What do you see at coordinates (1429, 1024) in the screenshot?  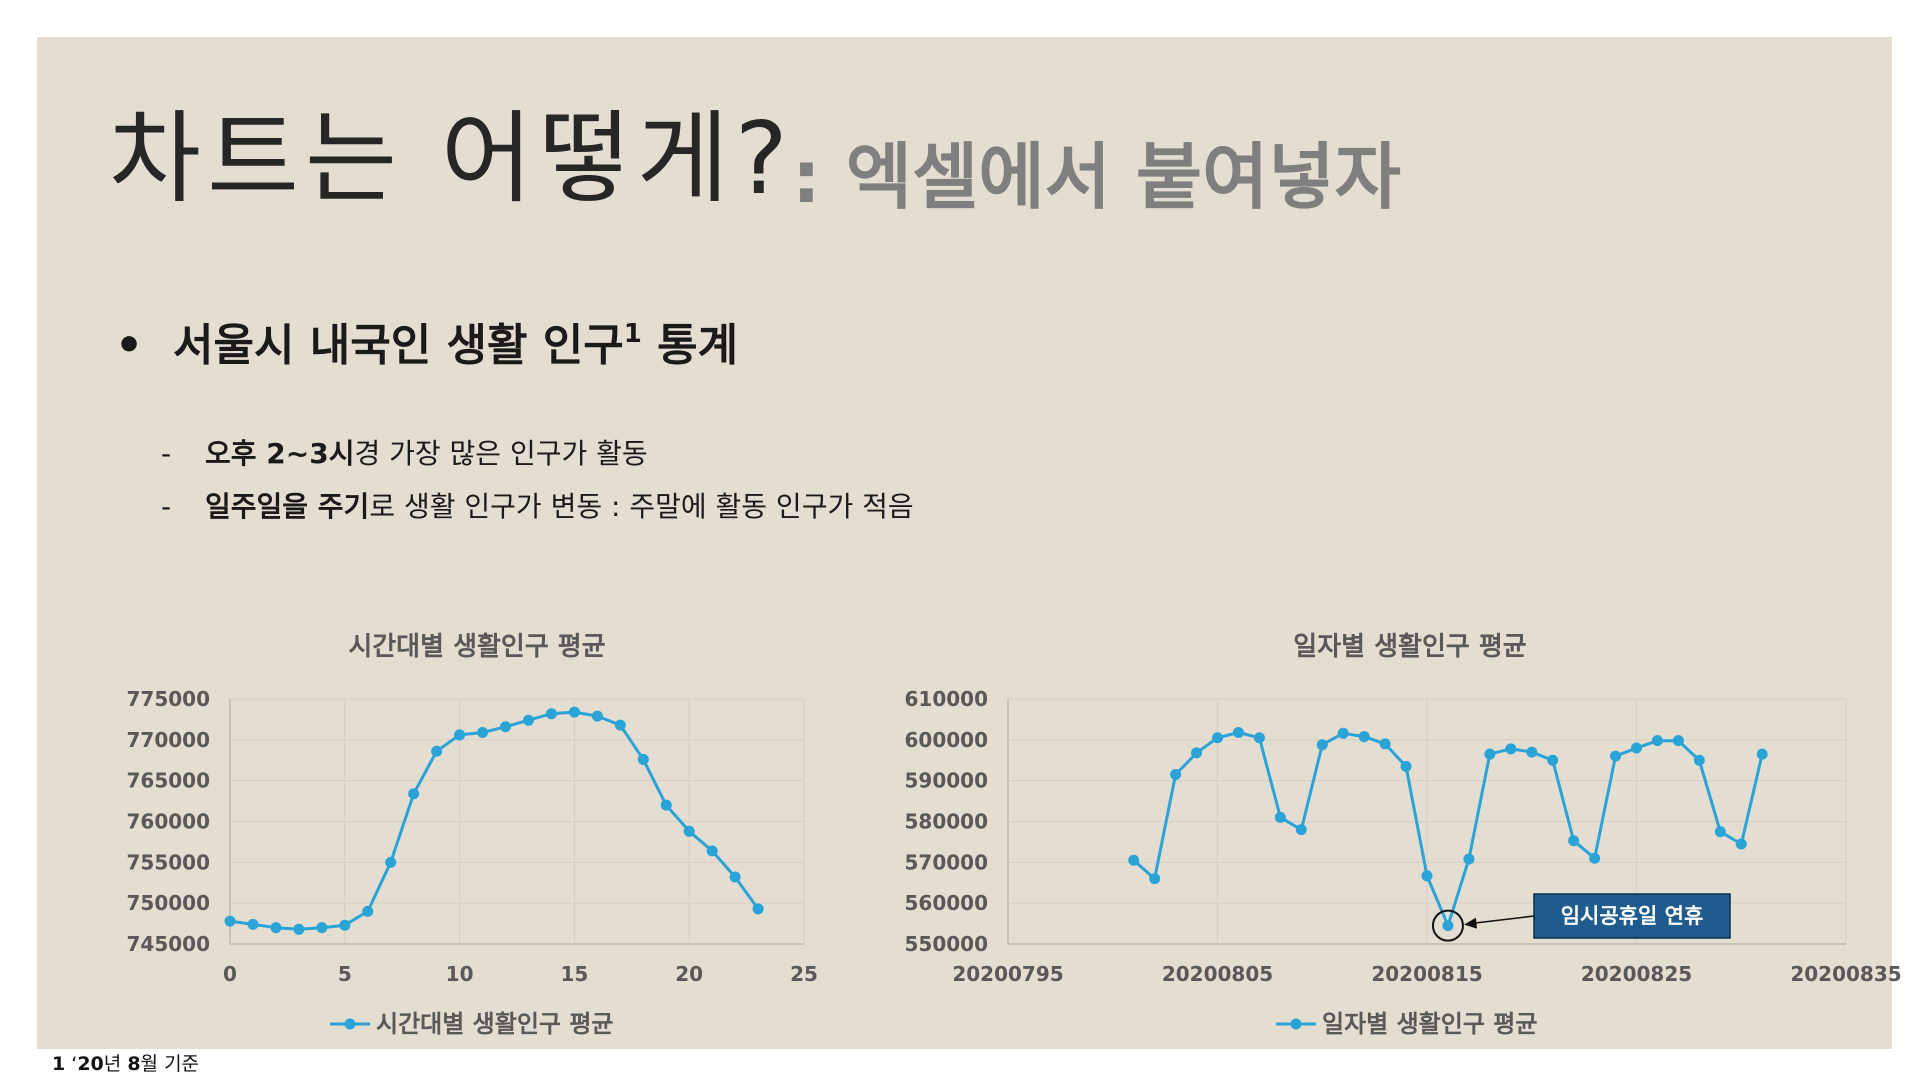 I see `legend-label: 일자별 생활인구 평균` at bounding box center [1429, 1024].